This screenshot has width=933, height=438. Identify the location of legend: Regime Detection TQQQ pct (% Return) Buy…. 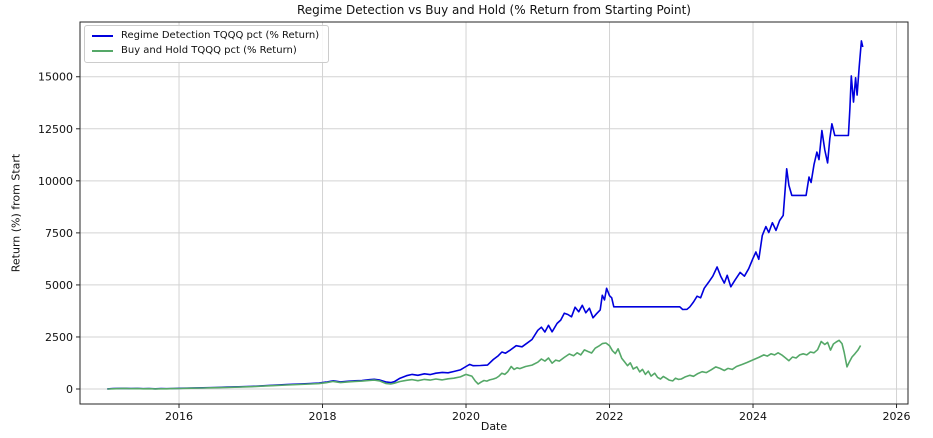
(207, 44).